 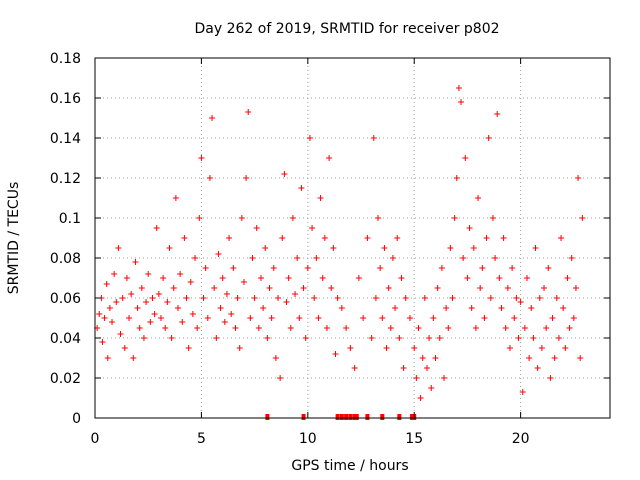 I want to click on x-tick-label: 20, so click(x=521, y=439).